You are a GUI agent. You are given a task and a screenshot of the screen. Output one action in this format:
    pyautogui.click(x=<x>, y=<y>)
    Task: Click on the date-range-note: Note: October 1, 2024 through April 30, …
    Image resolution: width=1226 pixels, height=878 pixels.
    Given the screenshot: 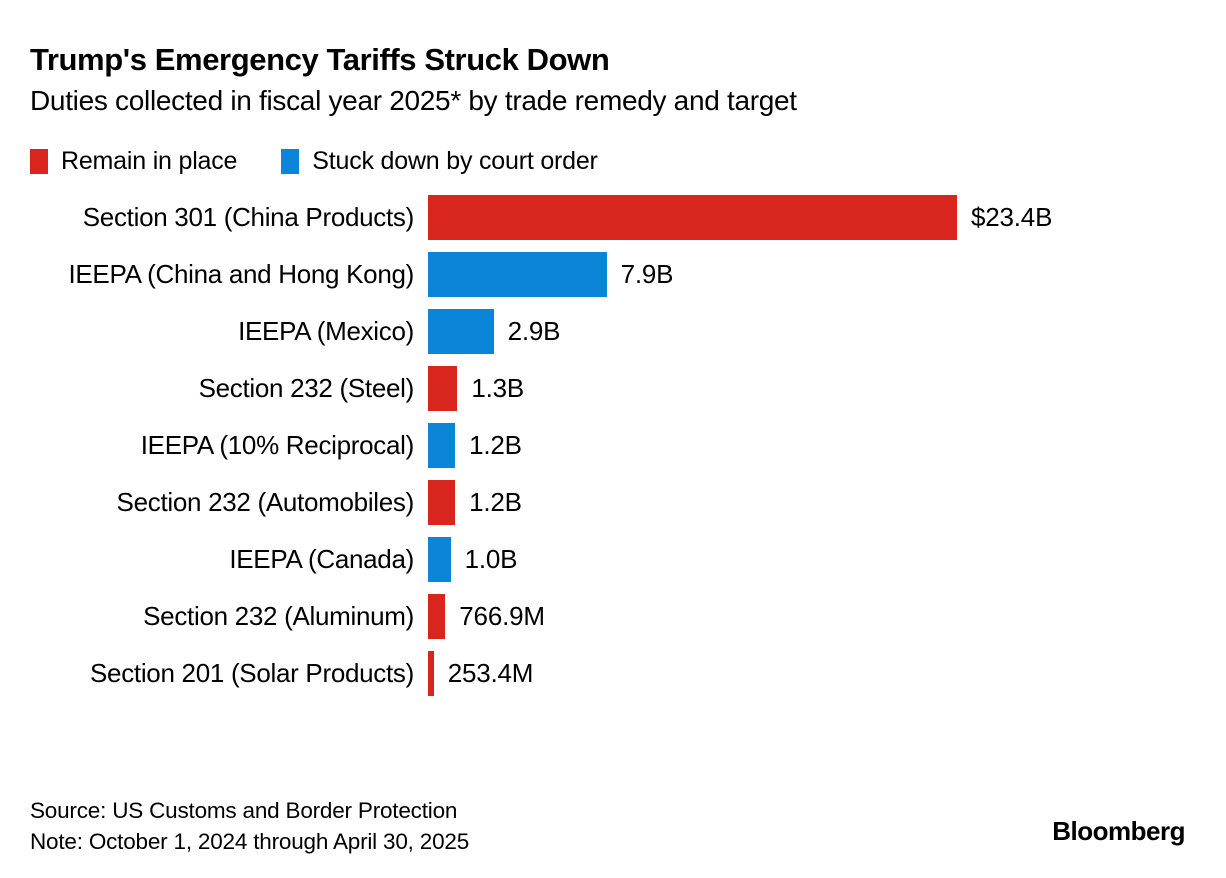 What is the action you would take?
    pyautogui.click(x=250, y=841)
    